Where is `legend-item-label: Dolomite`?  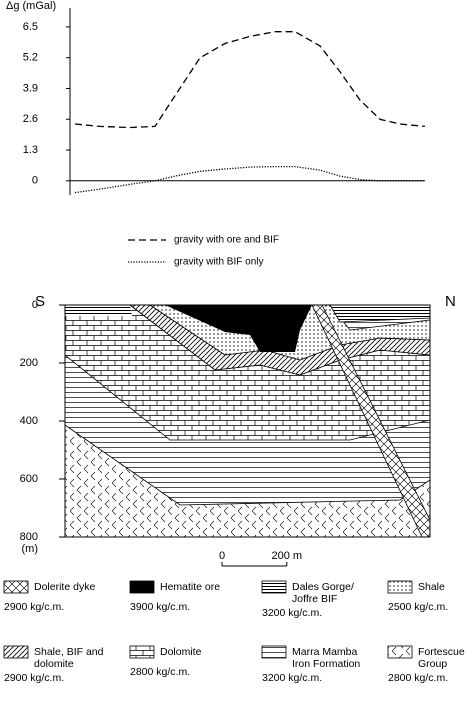 legend-item-label: Dolomite is located at coordinates (181, 652).